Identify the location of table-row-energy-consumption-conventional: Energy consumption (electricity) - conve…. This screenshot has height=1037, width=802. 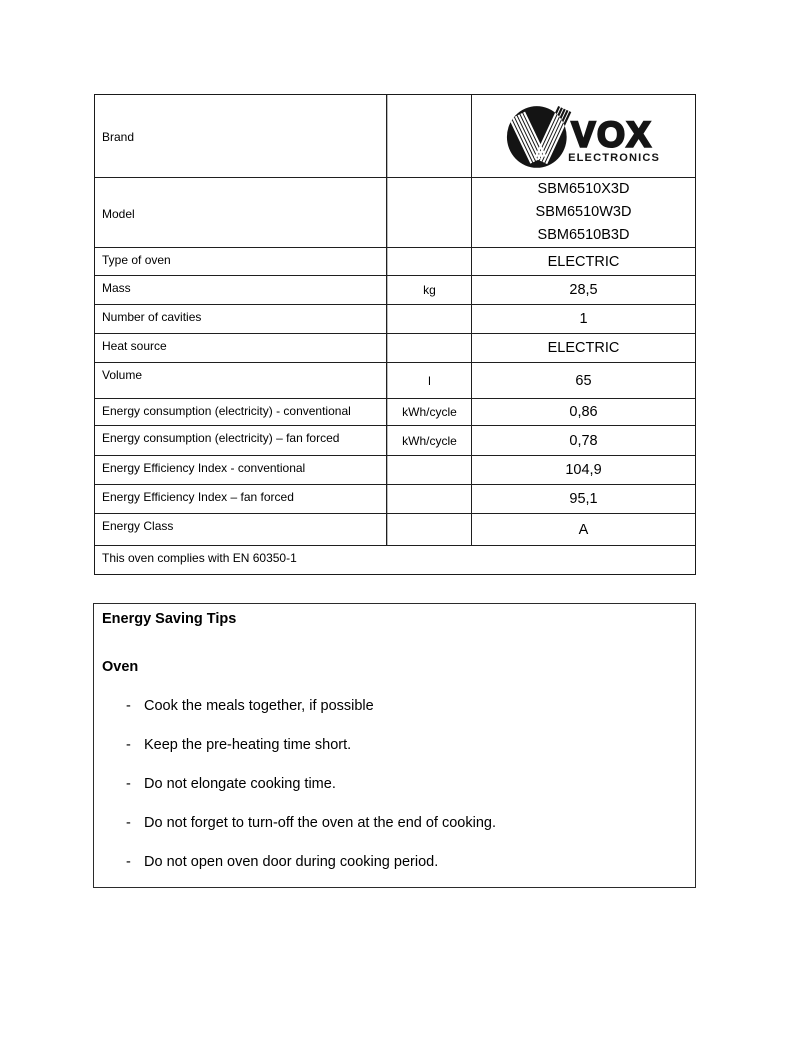
(395, 411).